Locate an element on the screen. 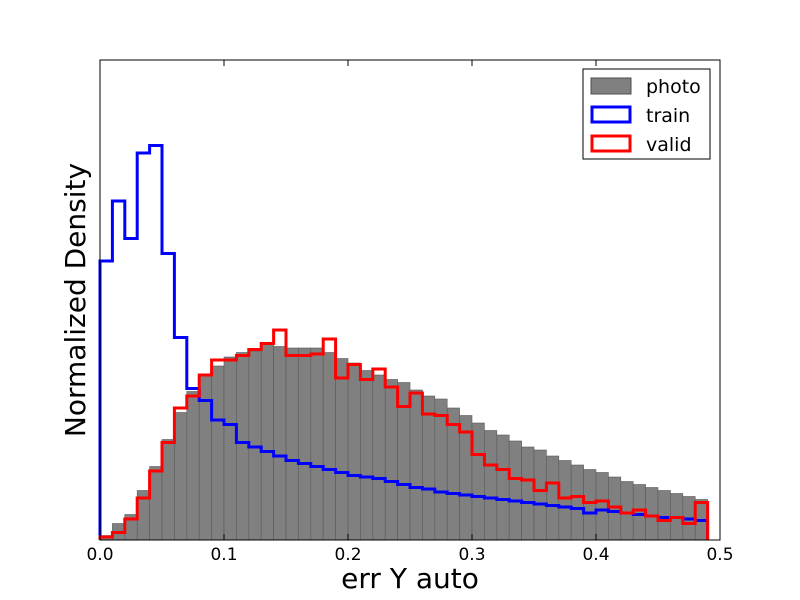 Image resolution: width=800 pixels, height=600 pixels. legend: photo train valid is located at coordinates (646, 114).